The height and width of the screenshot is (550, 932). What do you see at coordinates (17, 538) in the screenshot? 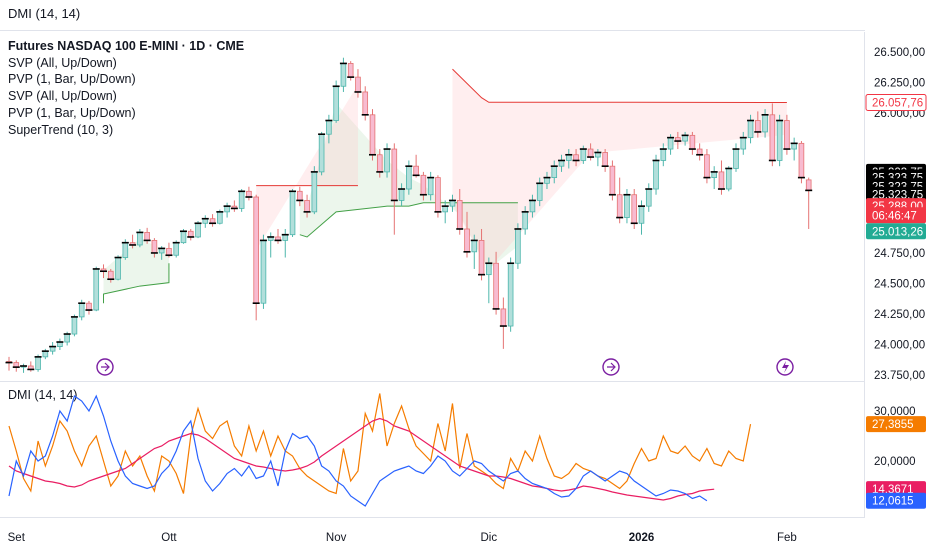
I see `time-axis-label: Set` at bounding box center [17, 538].